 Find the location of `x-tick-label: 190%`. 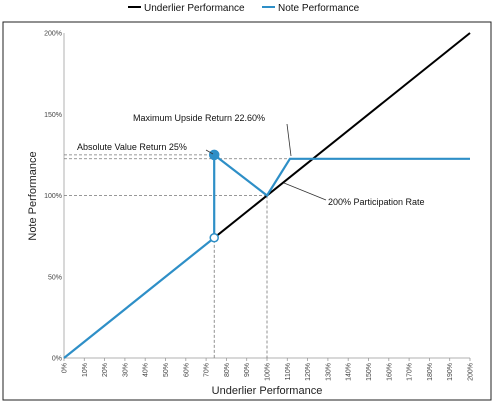

x-tick-label: 190% is located at coordinates (450, 372).